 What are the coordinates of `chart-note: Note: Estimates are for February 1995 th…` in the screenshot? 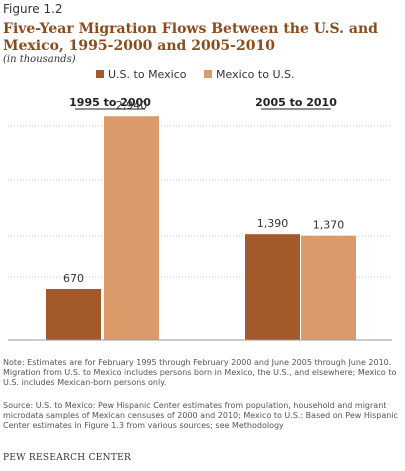 It's located at (200, 372).